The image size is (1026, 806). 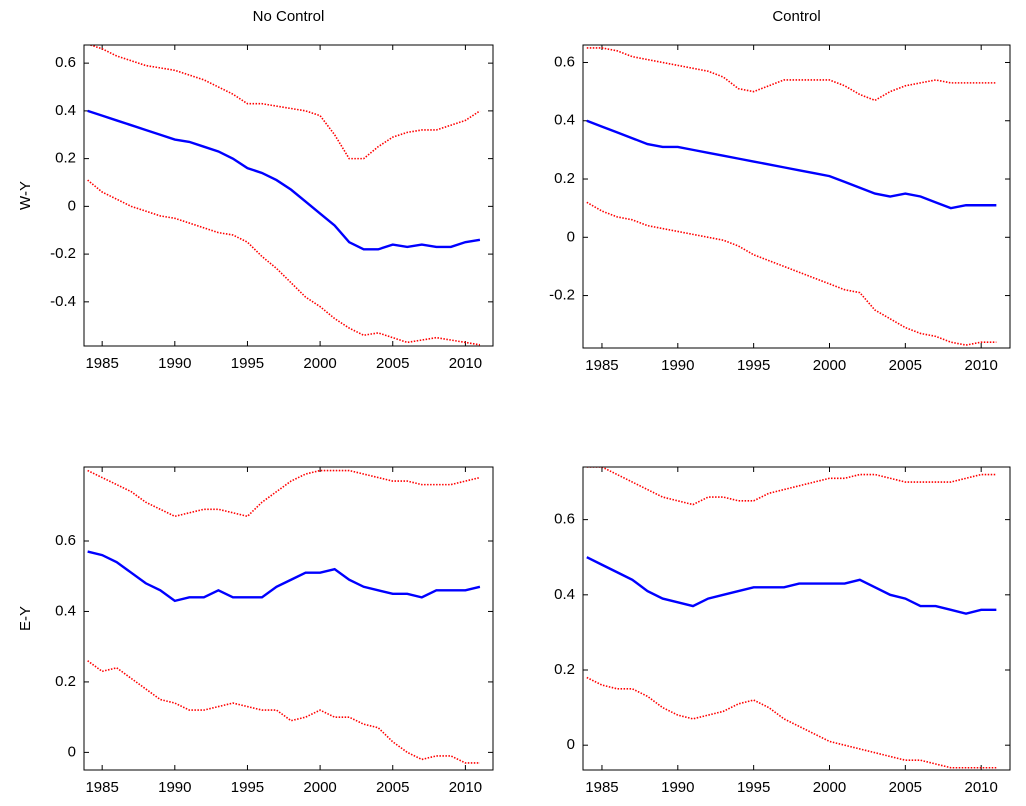 What do you see at coordinates (796, 16) in the screenshot?
I see `chart-title: Control` at bounding box center [796, 16].